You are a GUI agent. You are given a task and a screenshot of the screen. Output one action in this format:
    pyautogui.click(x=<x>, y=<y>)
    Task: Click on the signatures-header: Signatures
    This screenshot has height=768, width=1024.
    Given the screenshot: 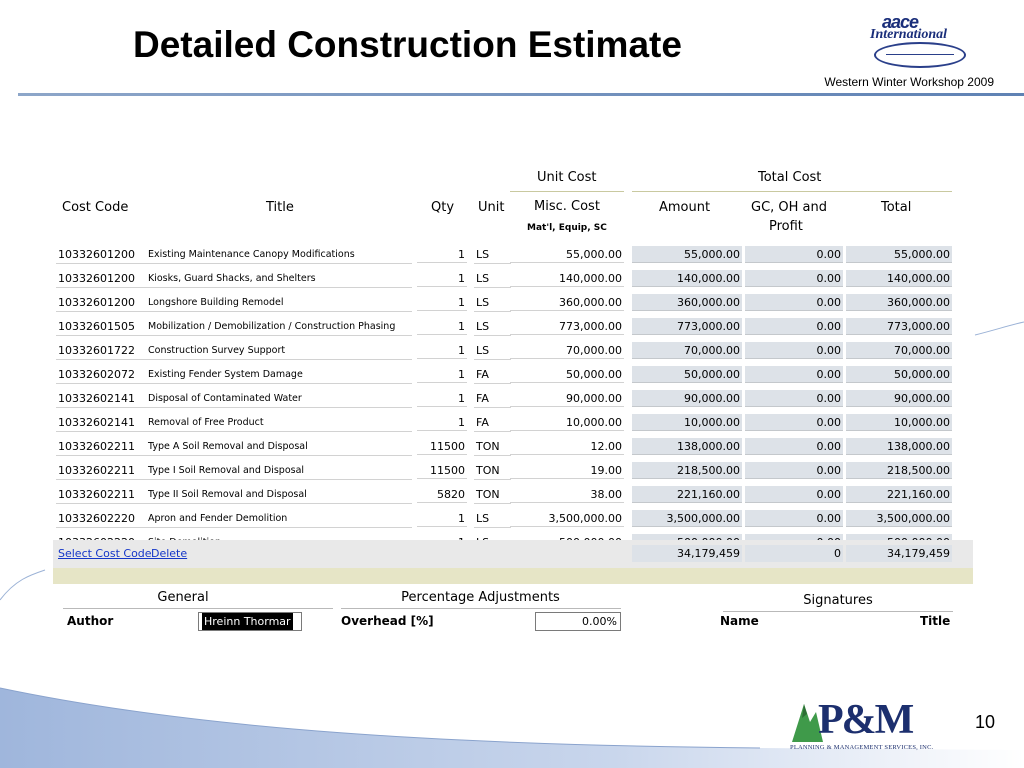 What is the action you would take?
    pyautogui.click(x=838, y=600)
    